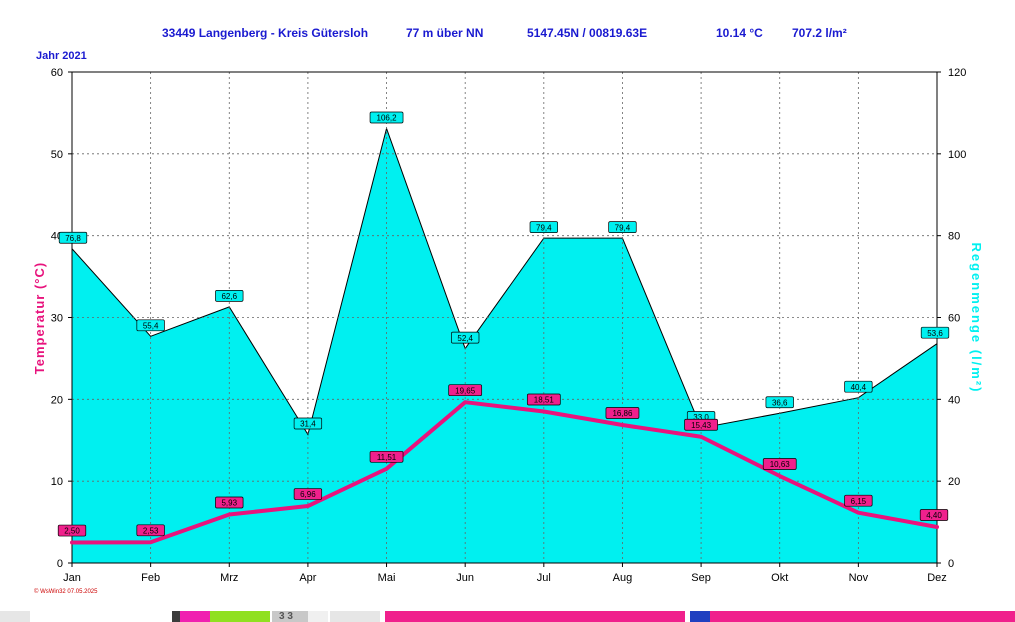 This screenshot has width=1015, height=622. I want to click on x-axis-tick-label: Aug, so click(623, 578).